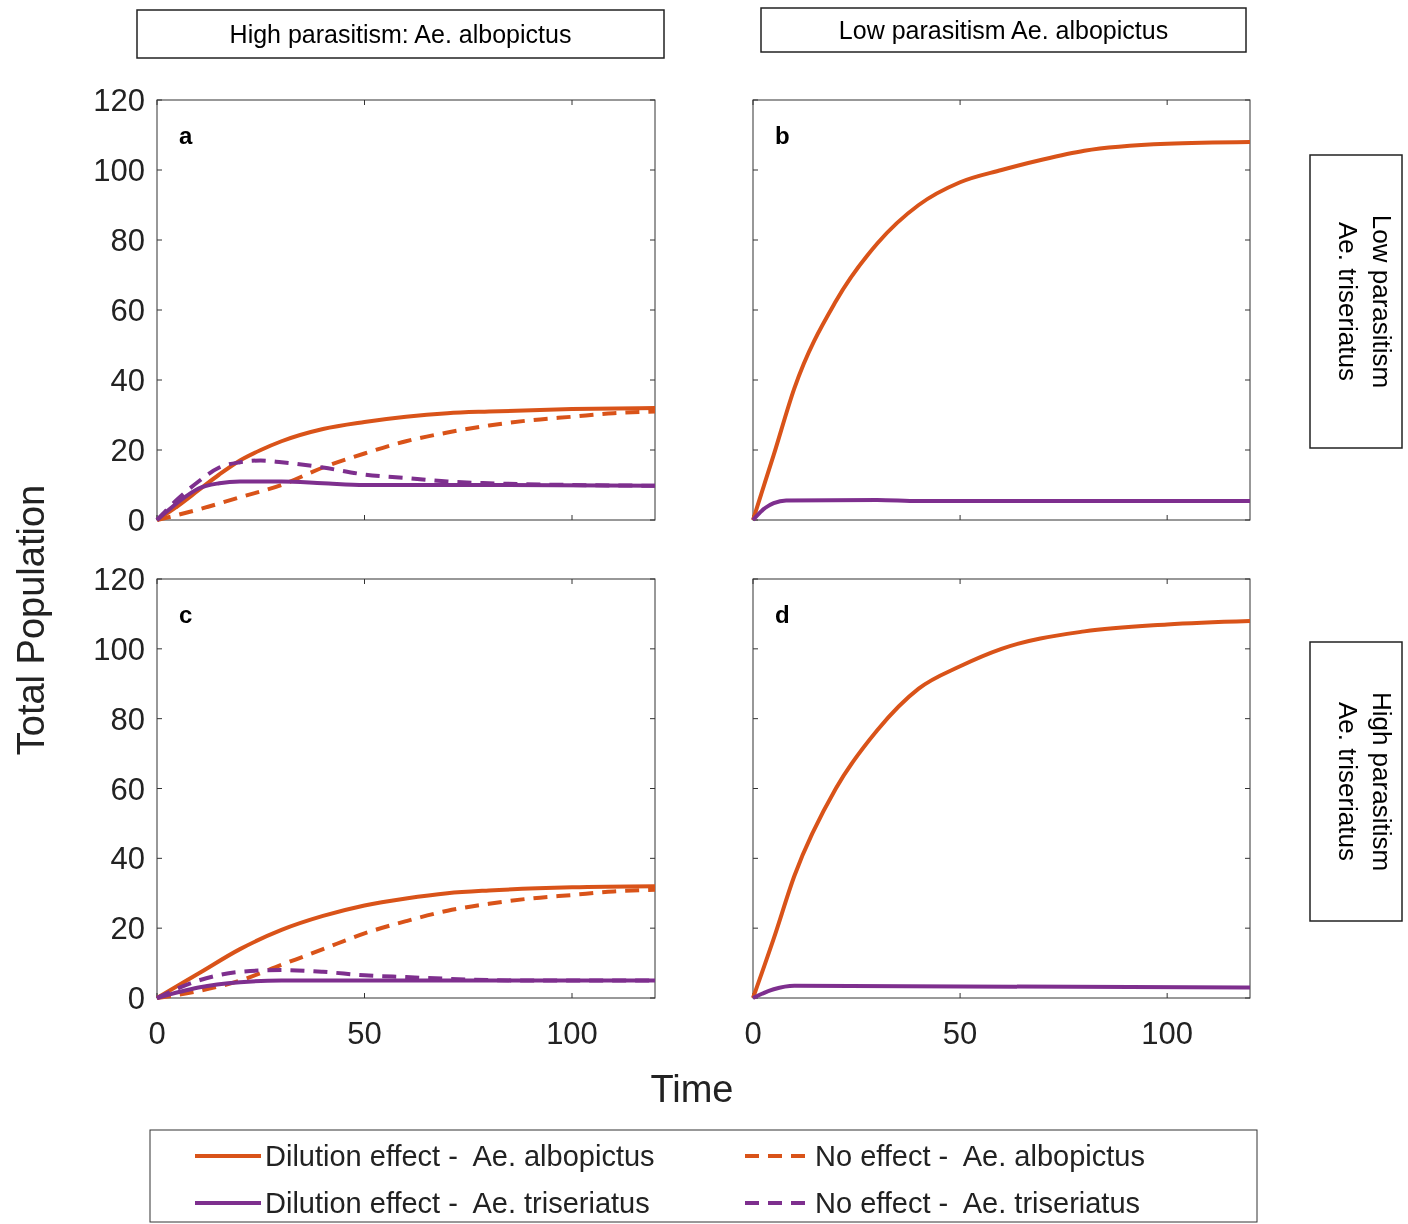 The image size is (1408, 1224). Describe the element at coordinates (978, 1203) in the screenshot. I see `legend-label: No effect - Ae. triseriatus` at that location.